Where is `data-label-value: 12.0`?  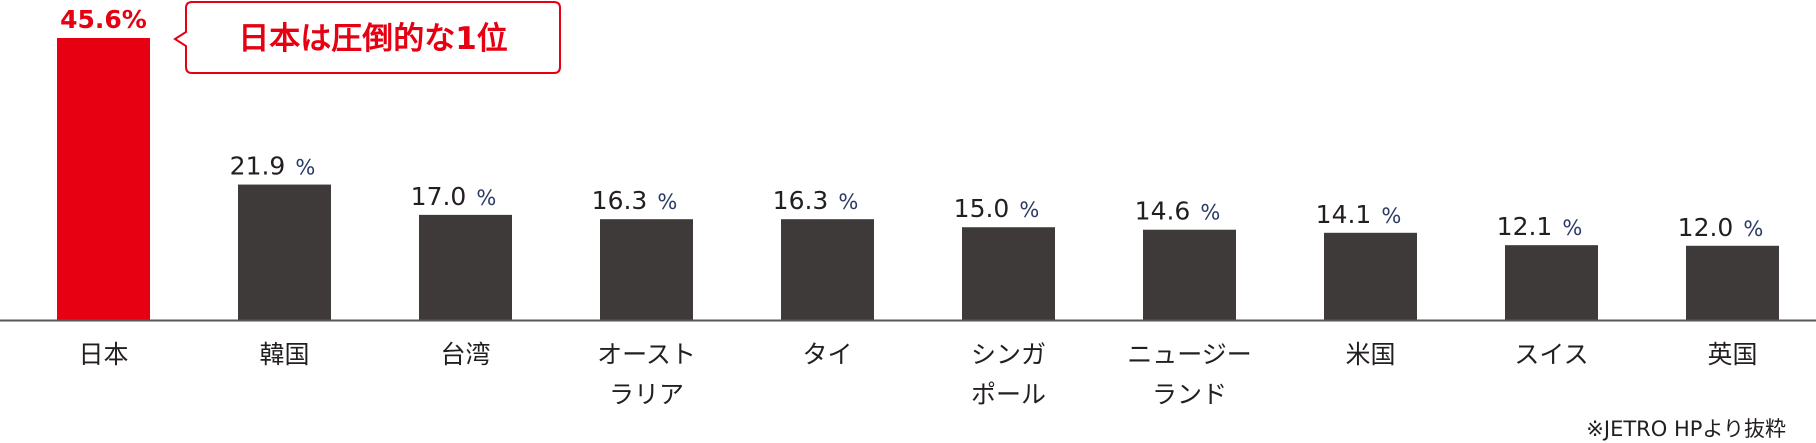
data-label-value: 12.0 is located at coordinates (1706, 227).